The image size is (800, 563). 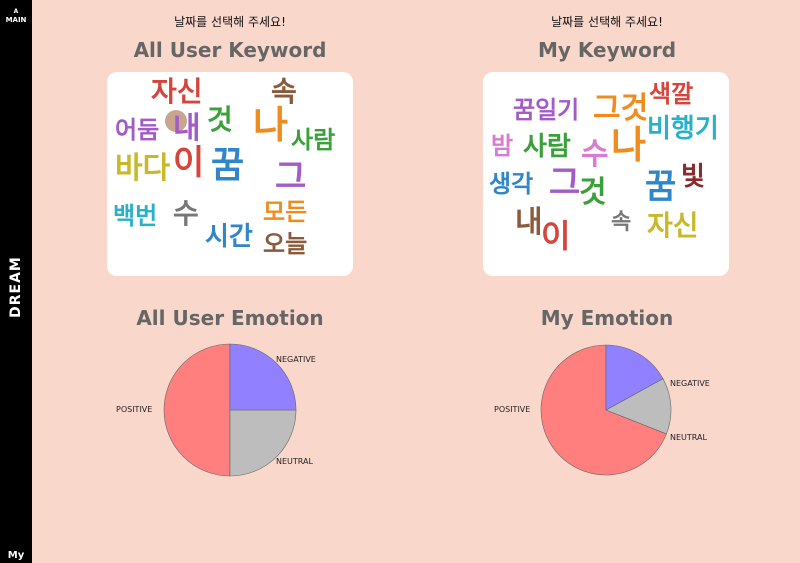 I want to click on my-emotion-pie: NEGATIVE POSITIVE NEUTRAL, so click(x=602, y=410).